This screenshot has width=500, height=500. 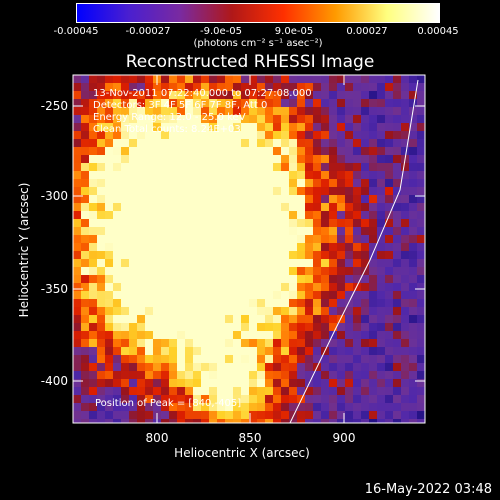 What do you see at coordinates (54, 106) in the screenshot?
I see `y-tick-label: -250` at bounding box center [54, 106].